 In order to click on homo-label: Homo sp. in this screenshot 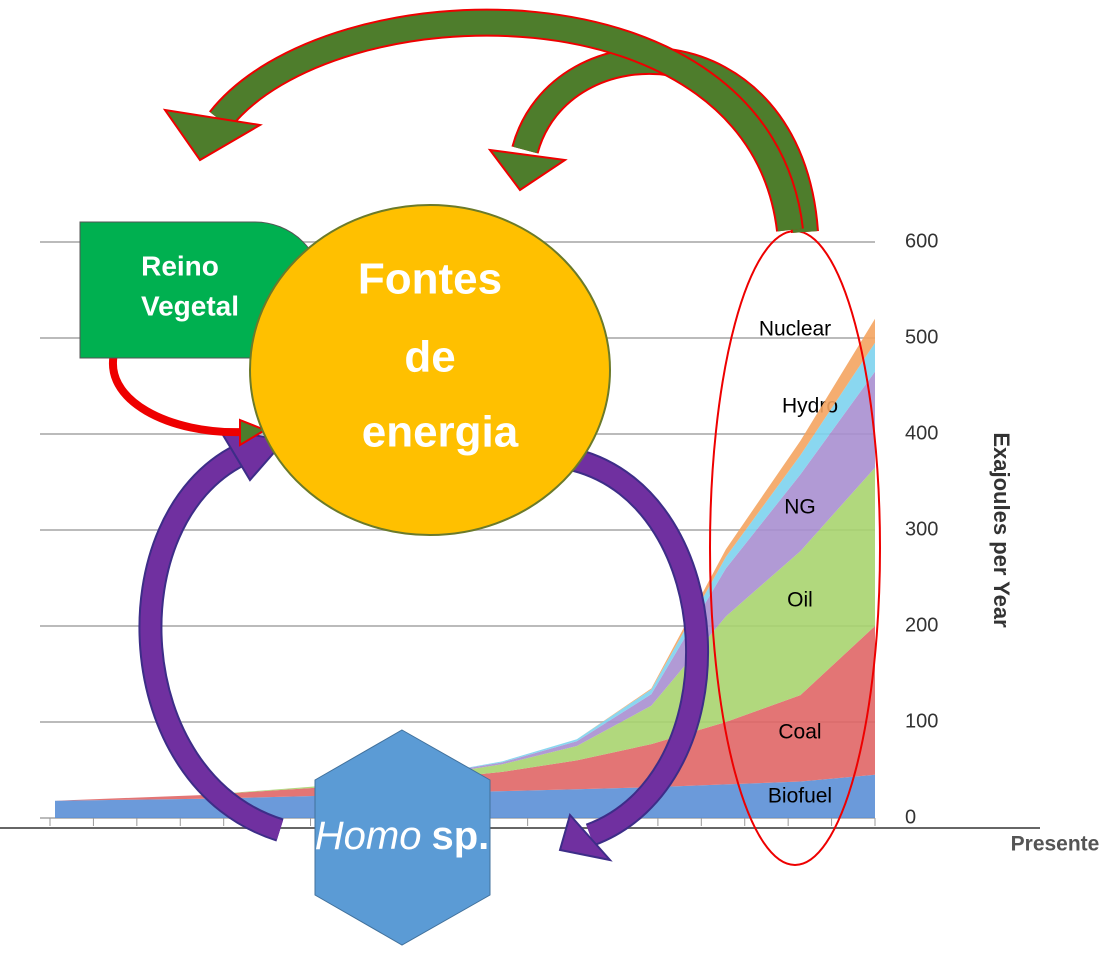, I will do `click(402, 836)`.